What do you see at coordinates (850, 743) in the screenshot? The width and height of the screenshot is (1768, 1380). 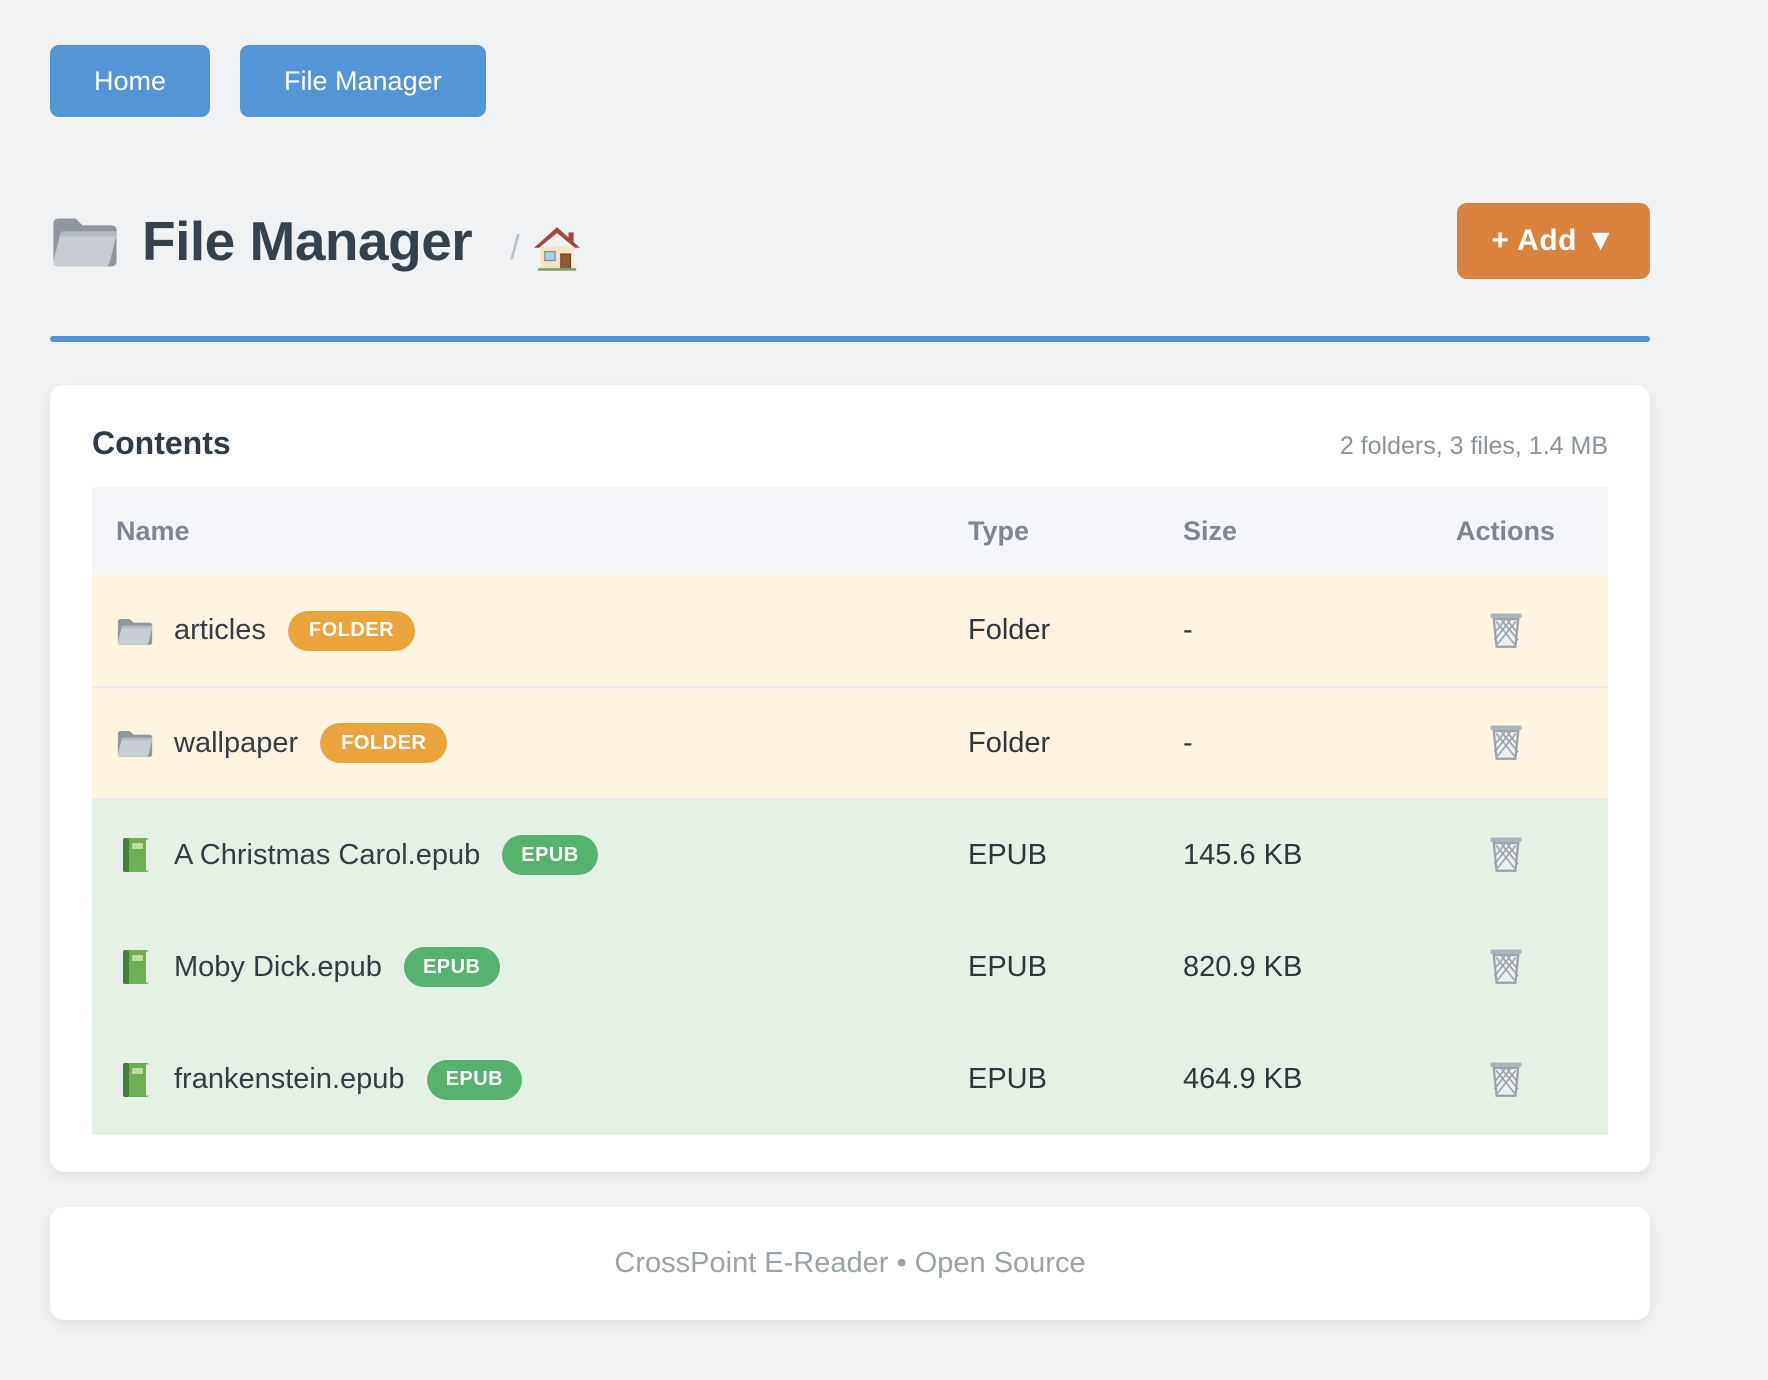 I see `table-row-wallpaper: wallpaper FOLDER Folder -` at bounding box center [850, 743].